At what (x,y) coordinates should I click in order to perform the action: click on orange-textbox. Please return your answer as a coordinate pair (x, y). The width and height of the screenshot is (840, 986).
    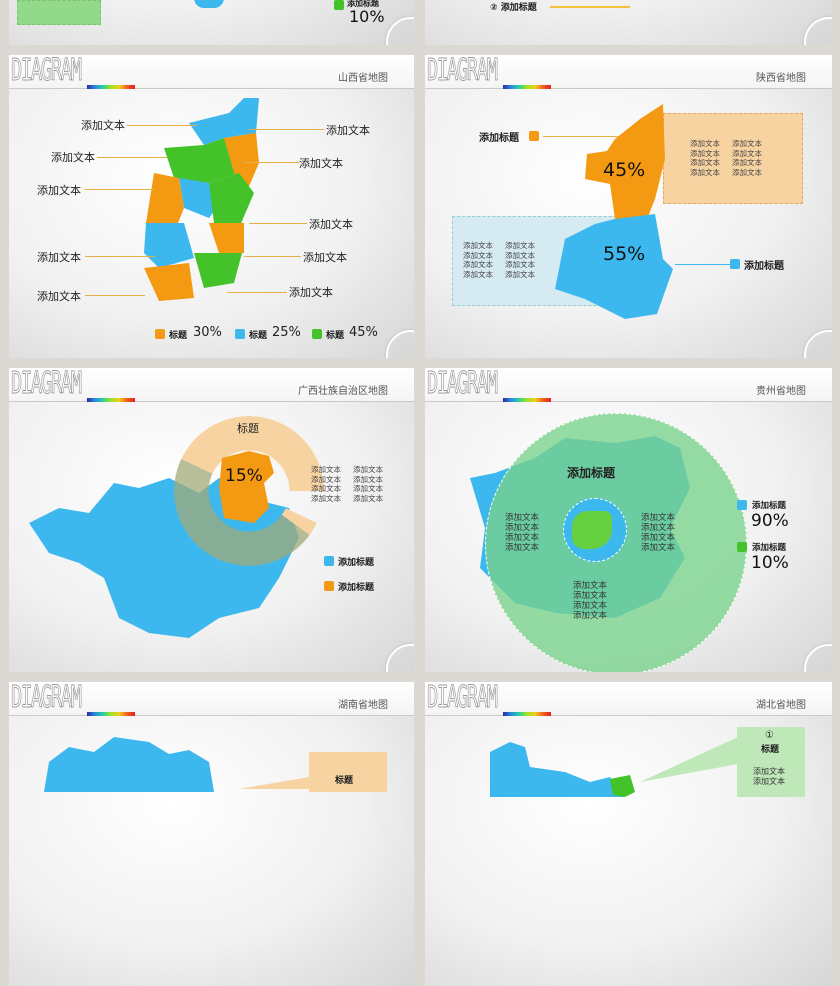
    Looking at the image, I should click on (348, 772).